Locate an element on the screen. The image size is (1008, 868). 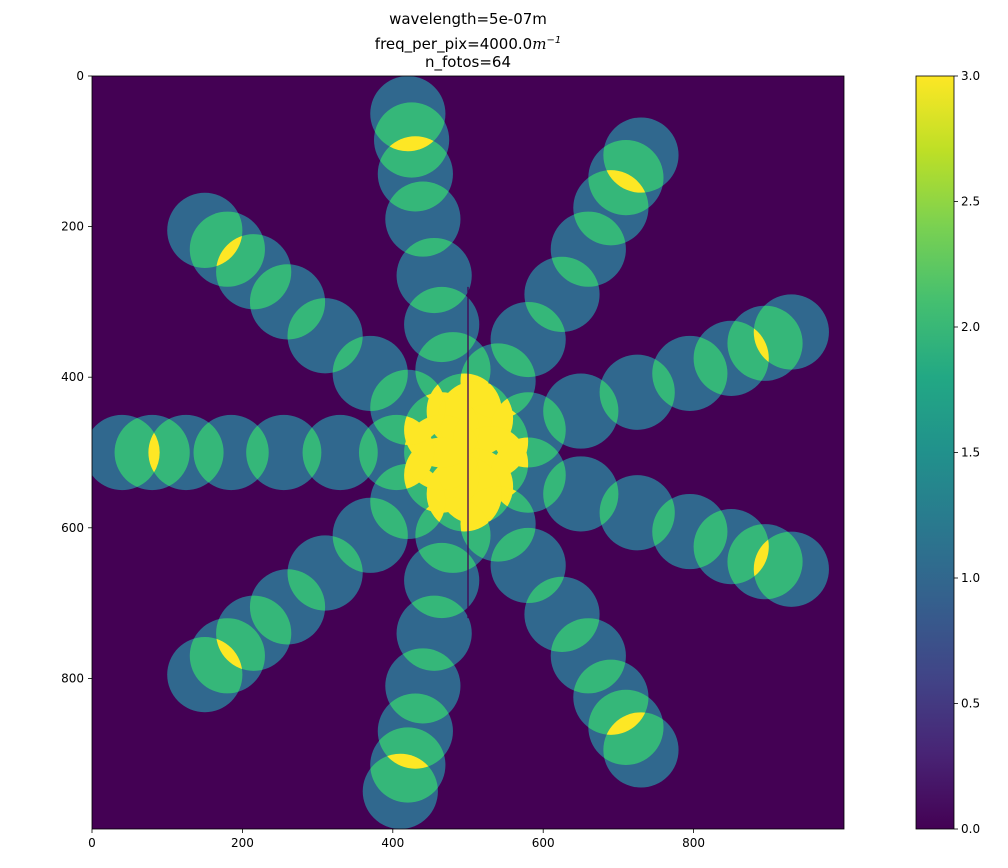
chart-title-line-2: freq_per_pix=4000.0m−1 is located at coordinates (468, 42).